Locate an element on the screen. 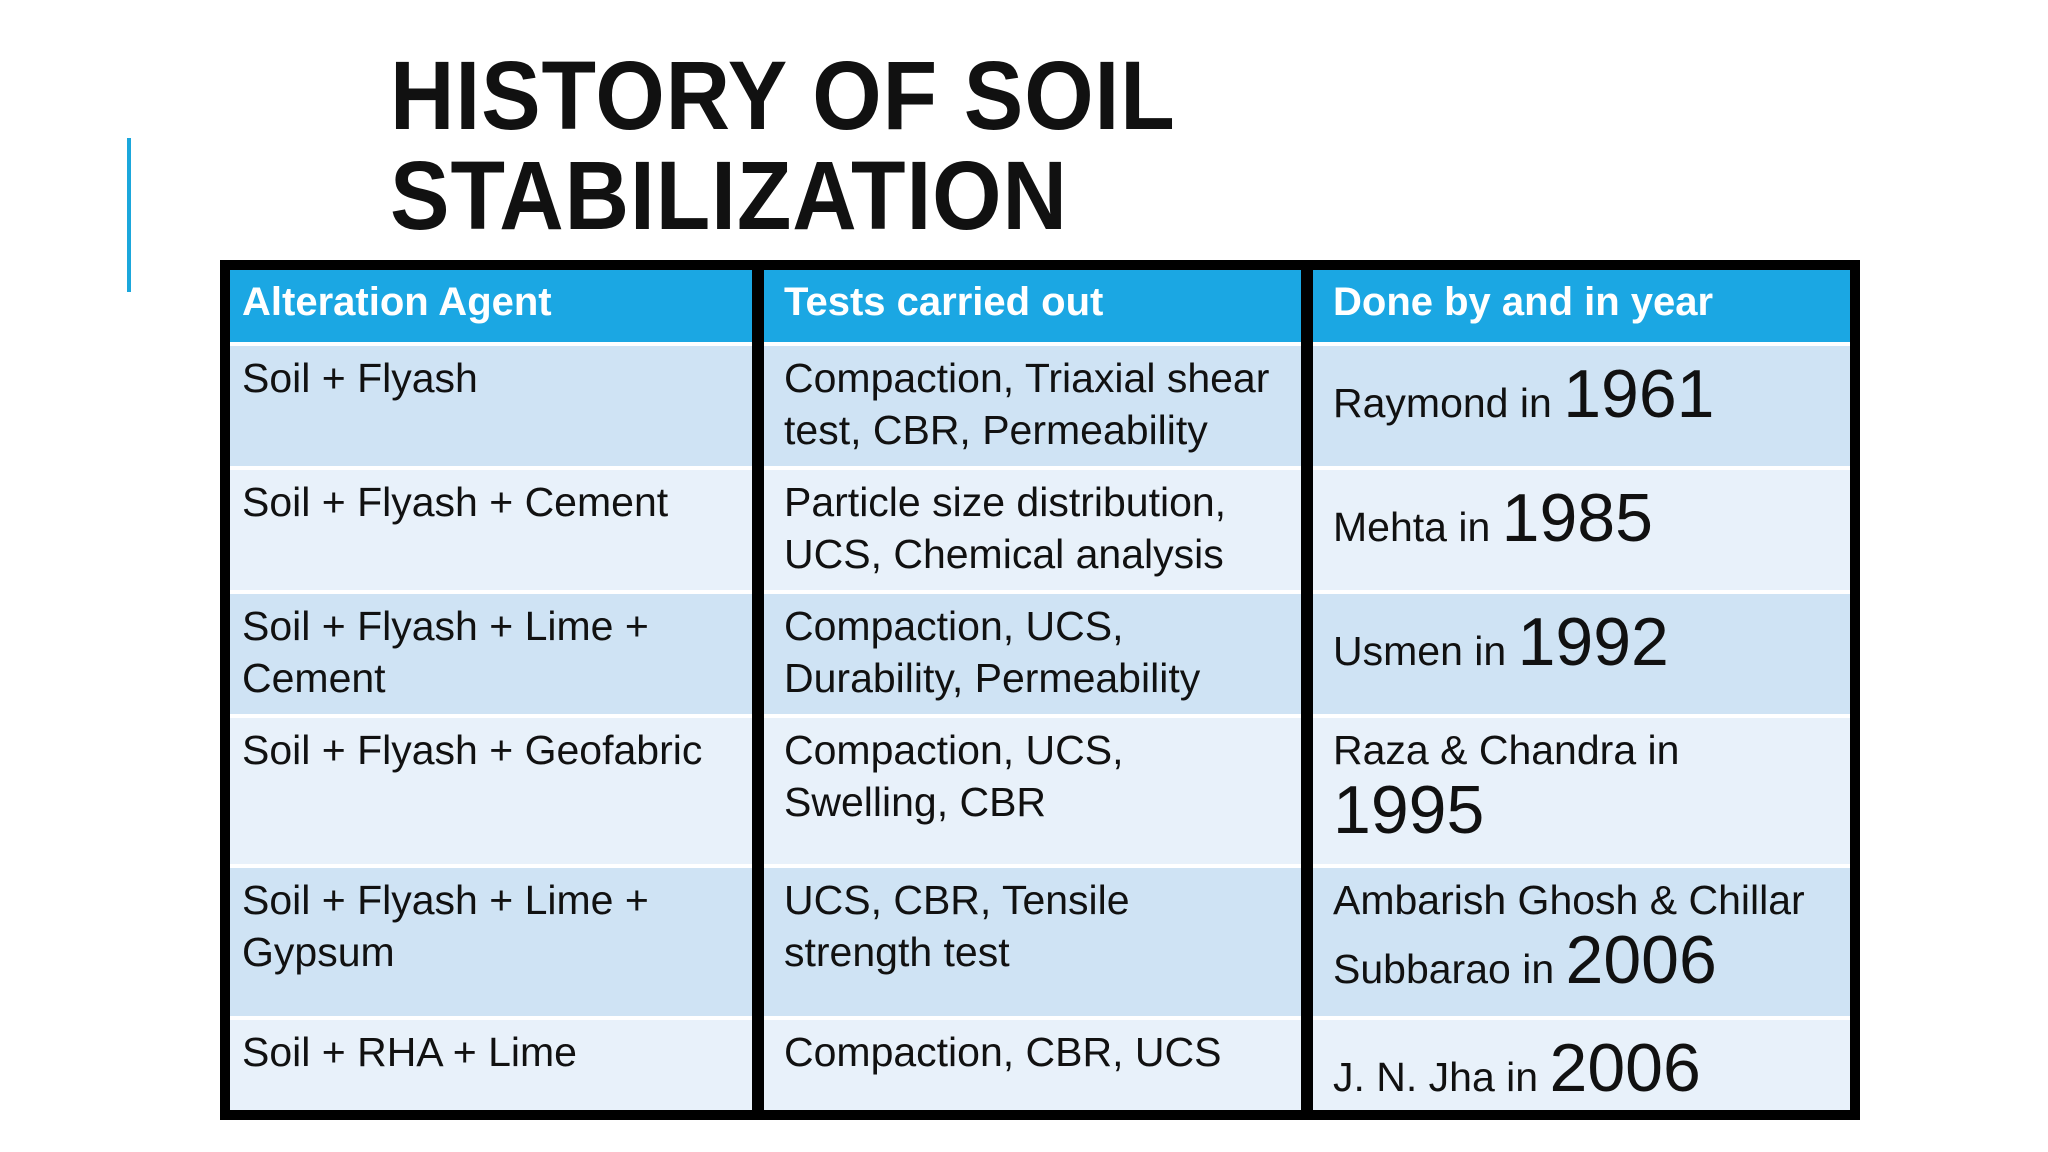 The height and width of the screenshot is (1152, 2048). done-by-cell: Raza & Chandra in 1995 is located at coordinates (1581, 791).